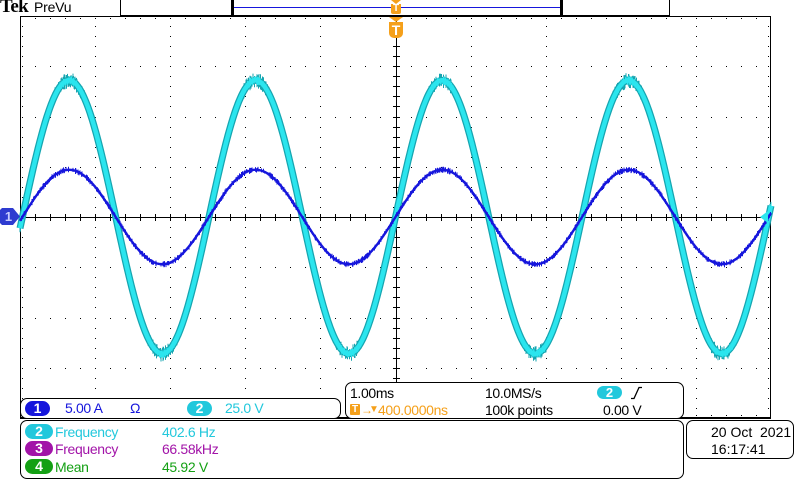  Describe the element at coordinates (519, 410) in the screenshot. I see `record-length: 100k points` at that location.